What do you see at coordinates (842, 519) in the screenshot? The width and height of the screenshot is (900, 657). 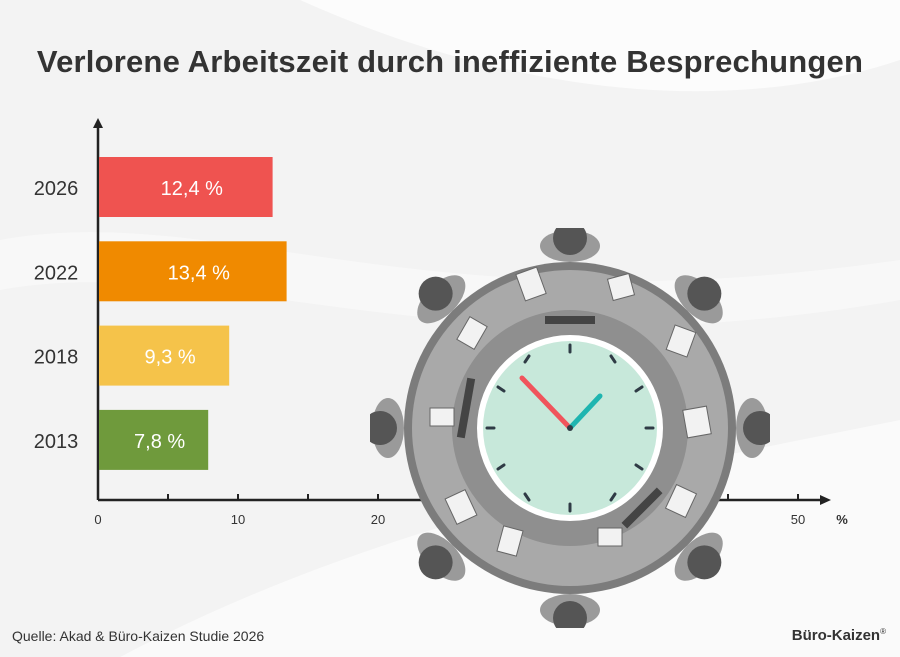 I see `x-axis-unit: %` at bounding box center [842, 519].